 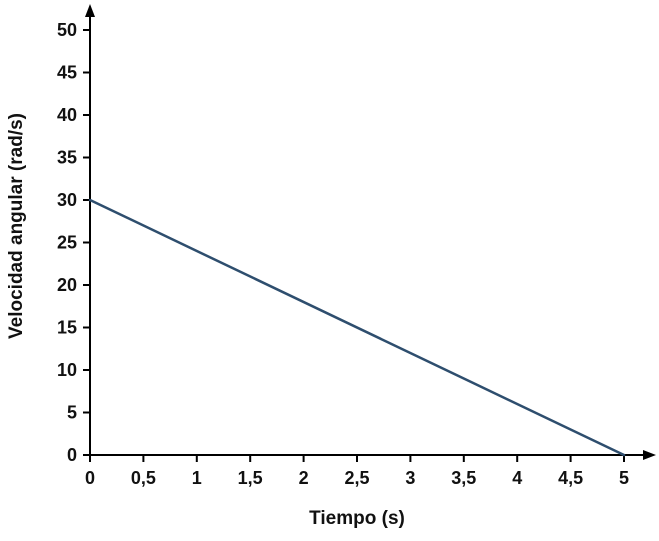 What do you see at coordinates (67, 158) in the screenshot?
I see `y-tick-label: 35` at bounding box center [67, 158].